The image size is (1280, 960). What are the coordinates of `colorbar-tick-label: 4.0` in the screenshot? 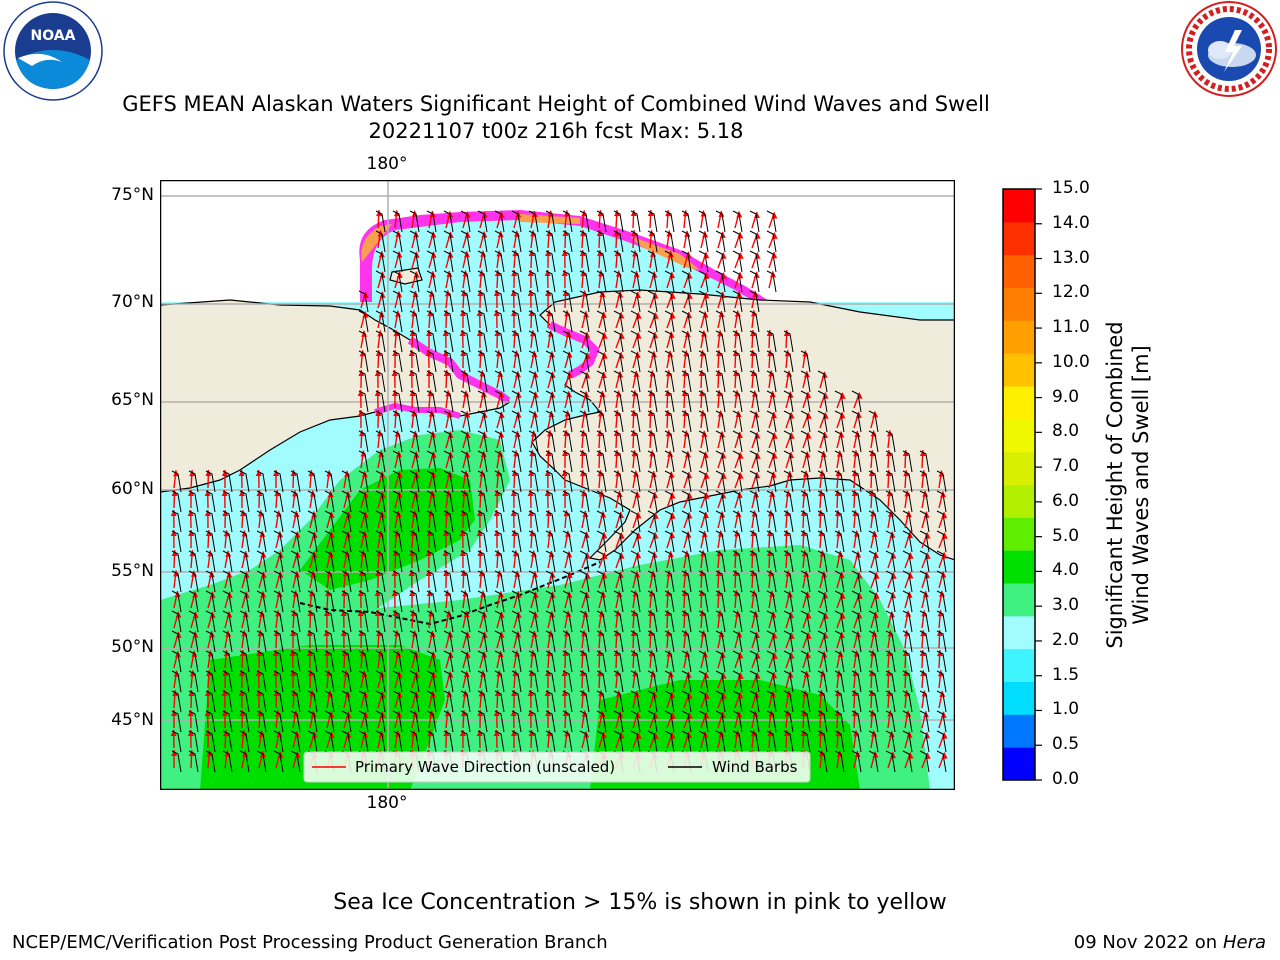 It's located at (1066, 570).